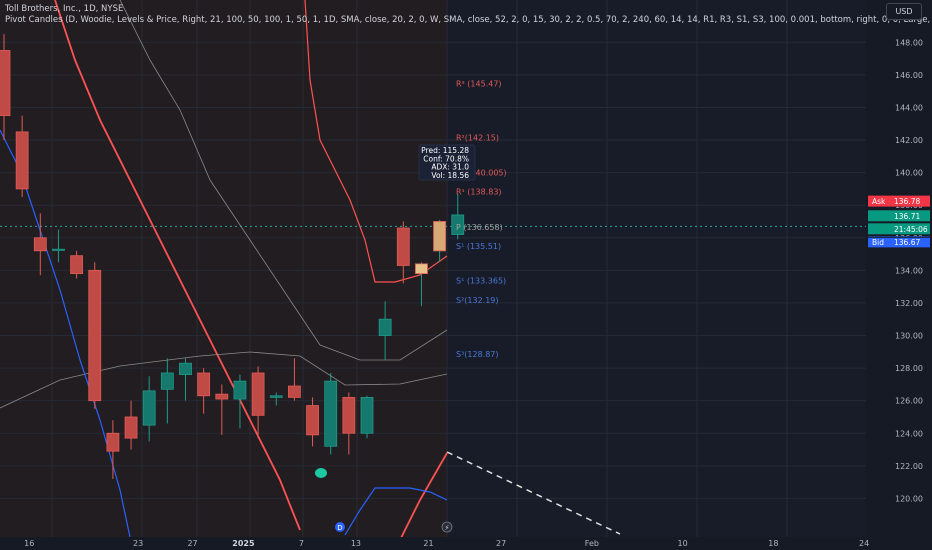 The height and width of the screenshot is (550, 932). What do you see at coordinates (909, 498) in the screenshot?
I see `price-tick-label: 120.00` at bounding box center [909, 498].